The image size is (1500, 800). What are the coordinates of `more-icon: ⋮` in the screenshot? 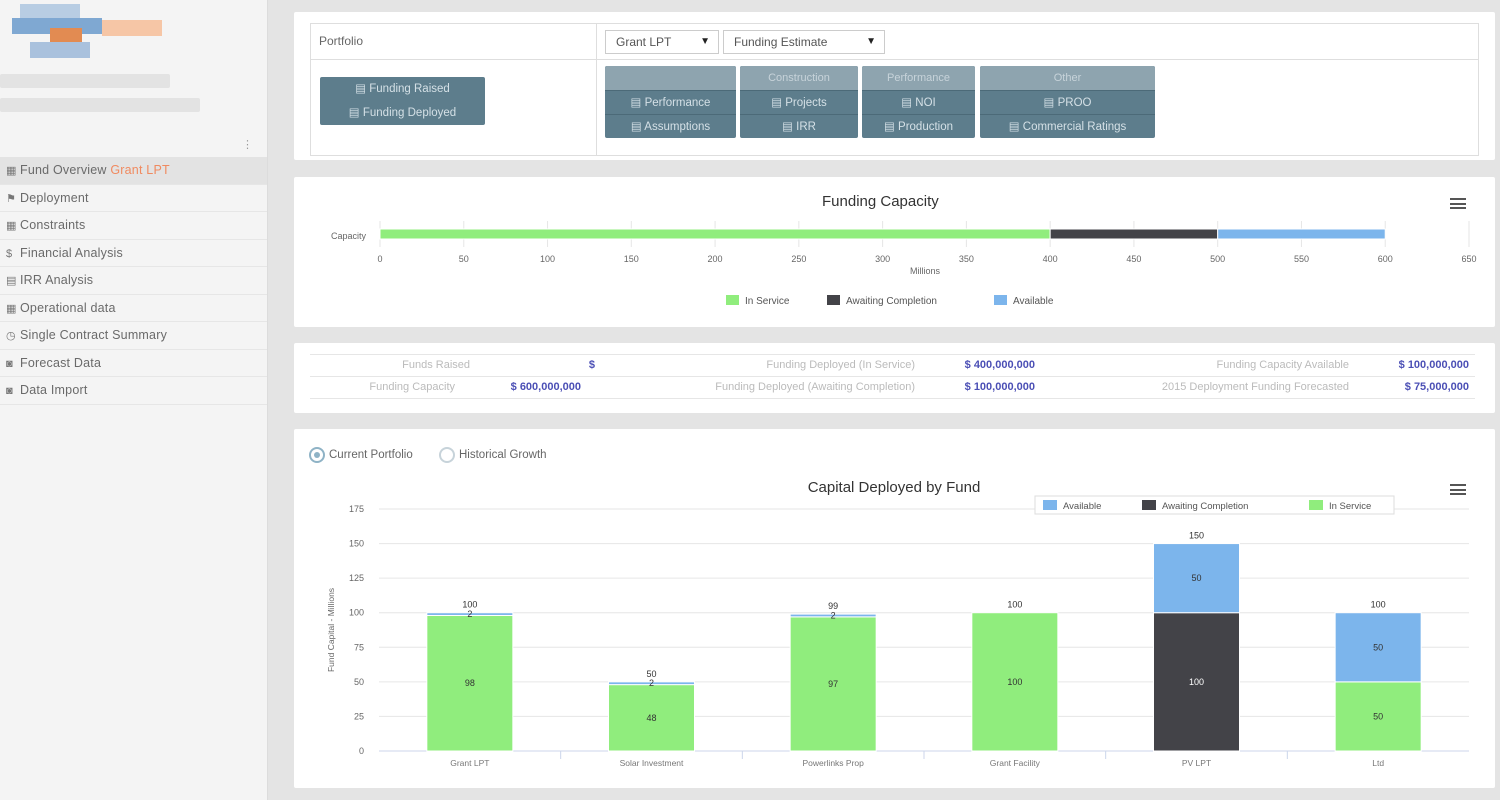 It's located at (247, 145).